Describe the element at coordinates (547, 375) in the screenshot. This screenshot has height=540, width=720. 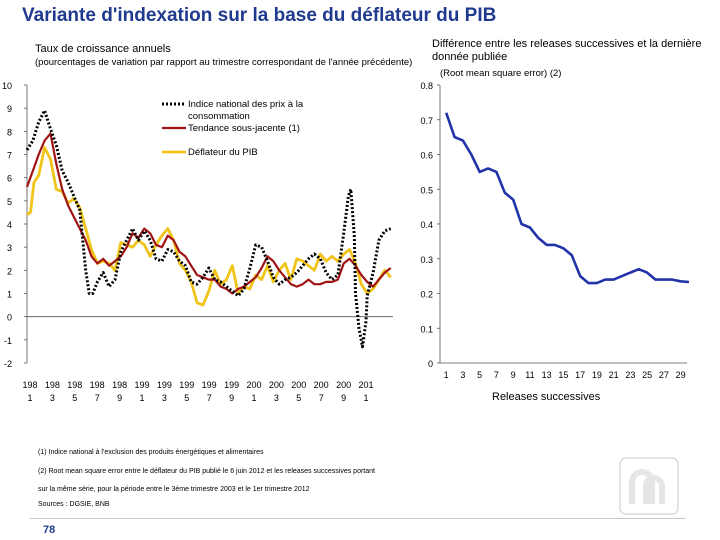
I see `right-x-tick-label: 13` at that location.